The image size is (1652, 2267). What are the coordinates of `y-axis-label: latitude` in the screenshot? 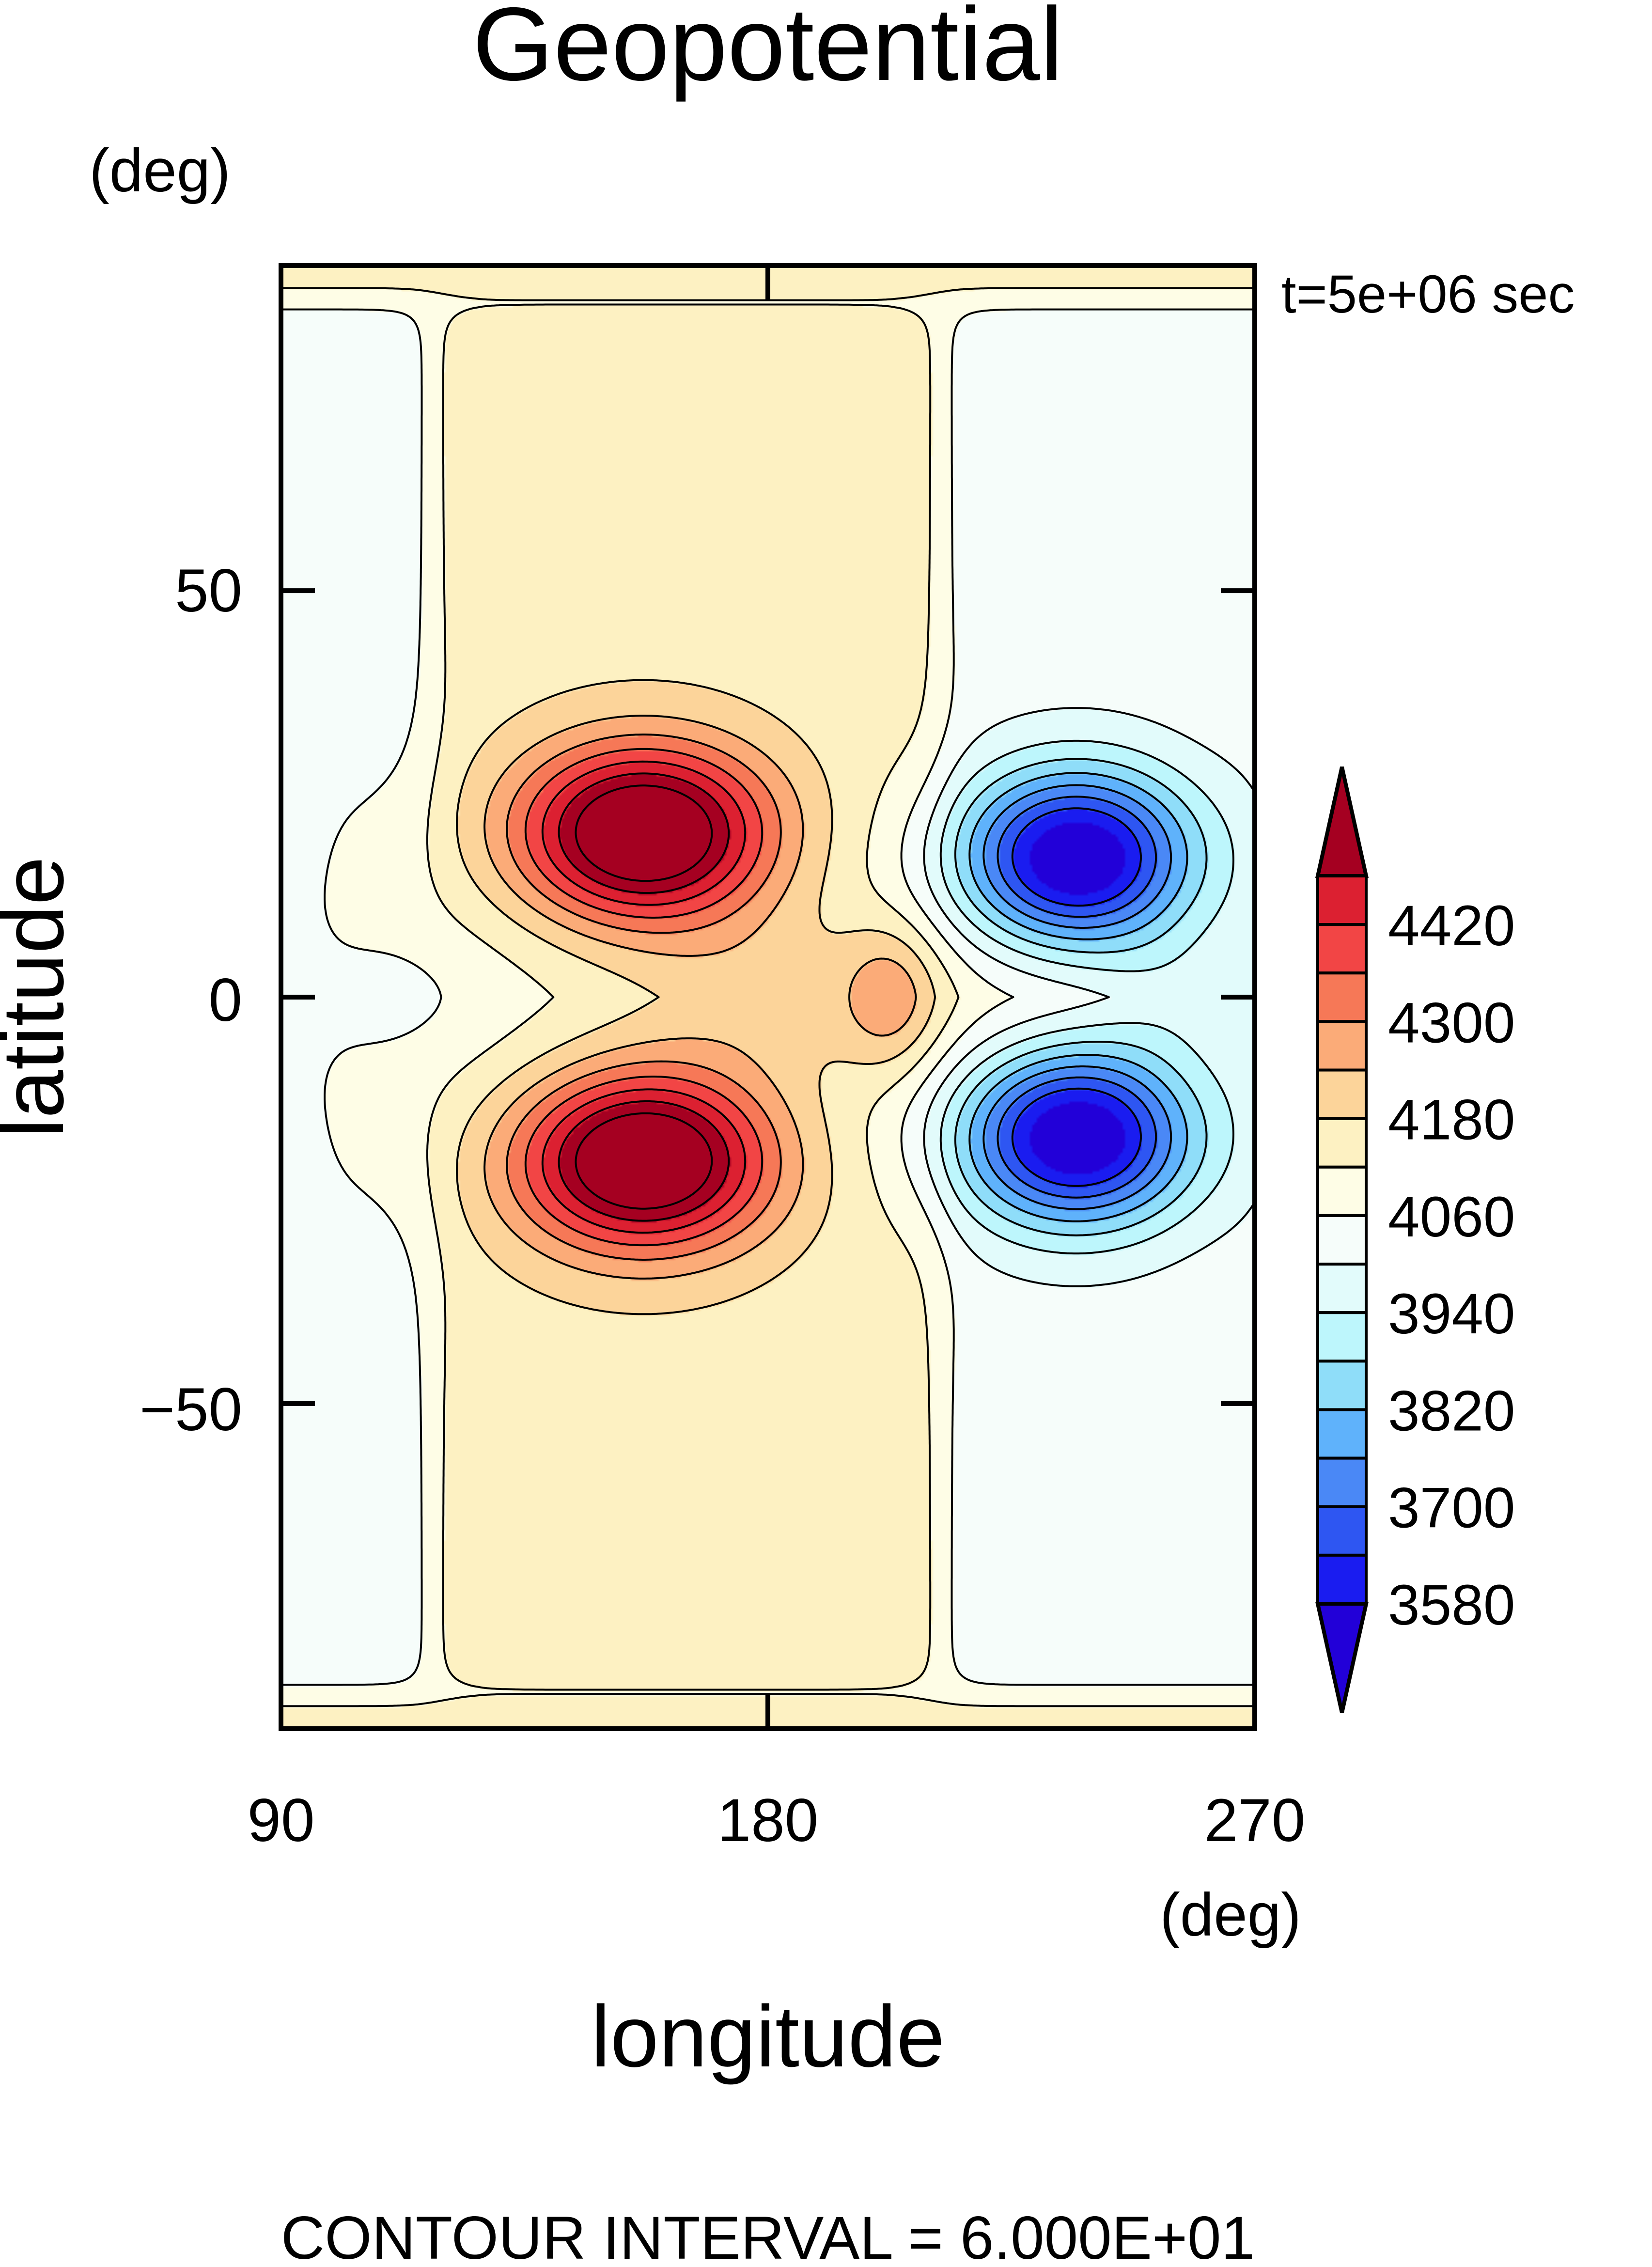 It's located at (41, 997).